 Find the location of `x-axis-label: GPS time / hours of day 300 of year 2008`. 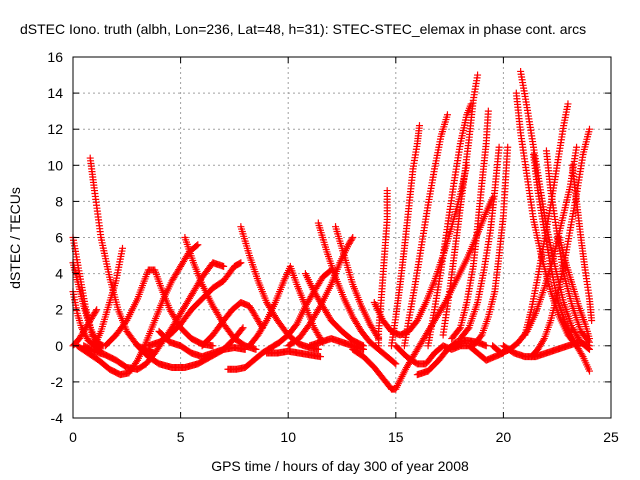

x-axis-label: GPS time / hours of day 300 of year 2008 is located at coordinates (340, 466).